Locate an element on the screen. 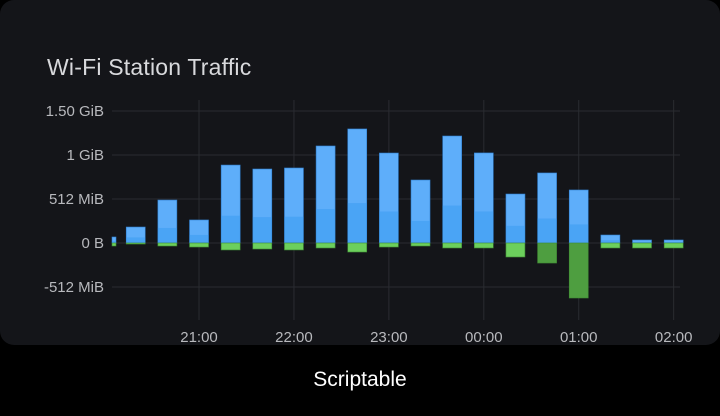 This screenshot has width=720, height=416. x-tick-label: 02:00 is located at coordinates (674, 337).